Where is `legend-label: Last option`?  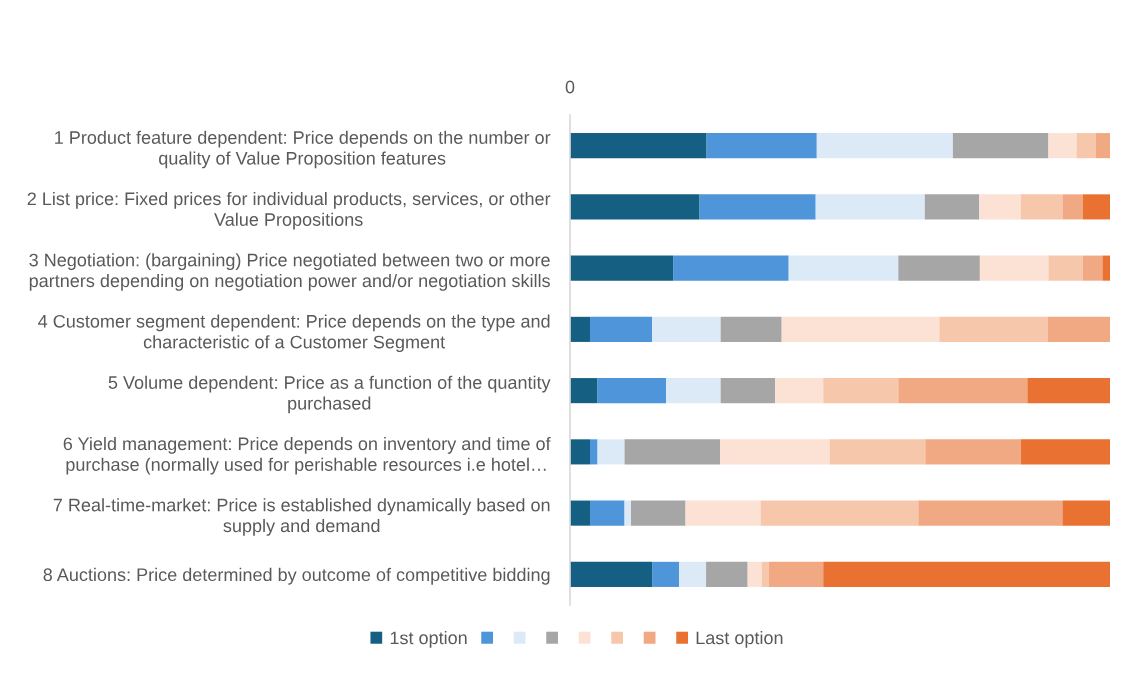 legend-label: Last option is located at coordinates (739, 639).